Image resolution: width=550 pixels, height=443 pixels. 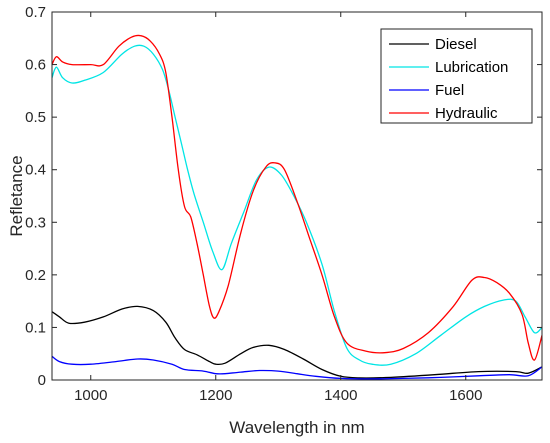 What do you see at coordinates (35, 170) in the screenshot?
I see `y-tick-label: 0.4` at bounding box center [35, 170].